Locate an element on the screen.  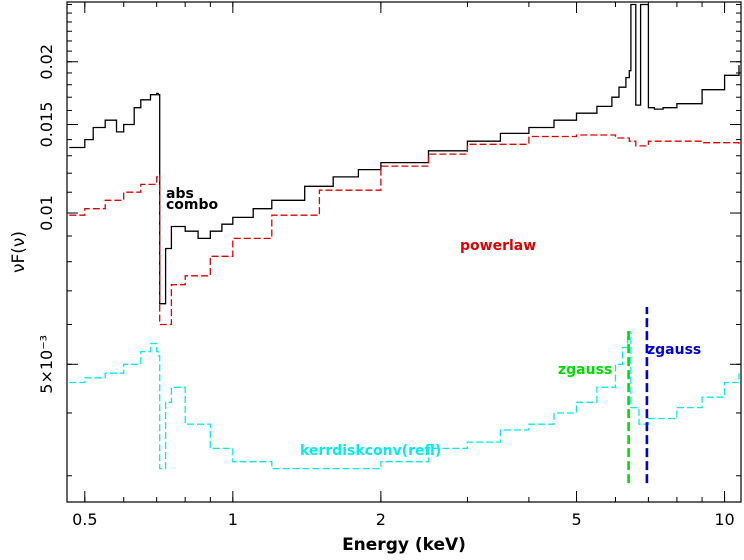
x-tick-label: 1 is located at coordinates (233, 519).